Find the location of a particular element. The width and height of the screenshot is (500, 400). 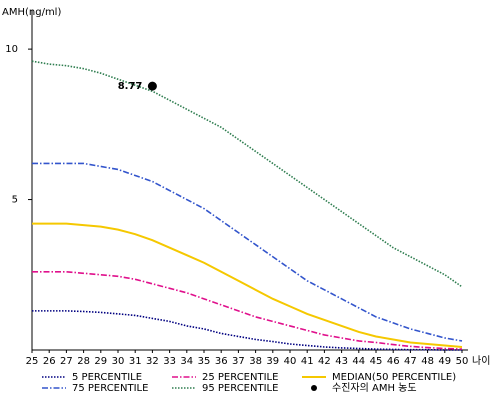

legend-label: 95 PERCENTILE is located at coordinates (240, 388).